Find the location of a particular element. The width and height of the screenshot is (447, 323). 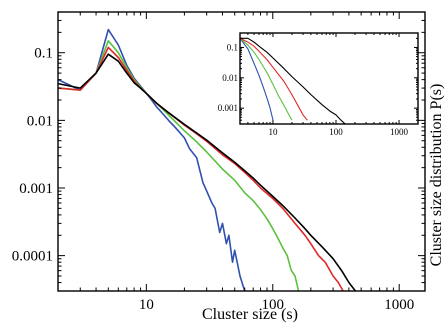

main-y-tick-label: 0.001 is located at coordinates (36, 189).